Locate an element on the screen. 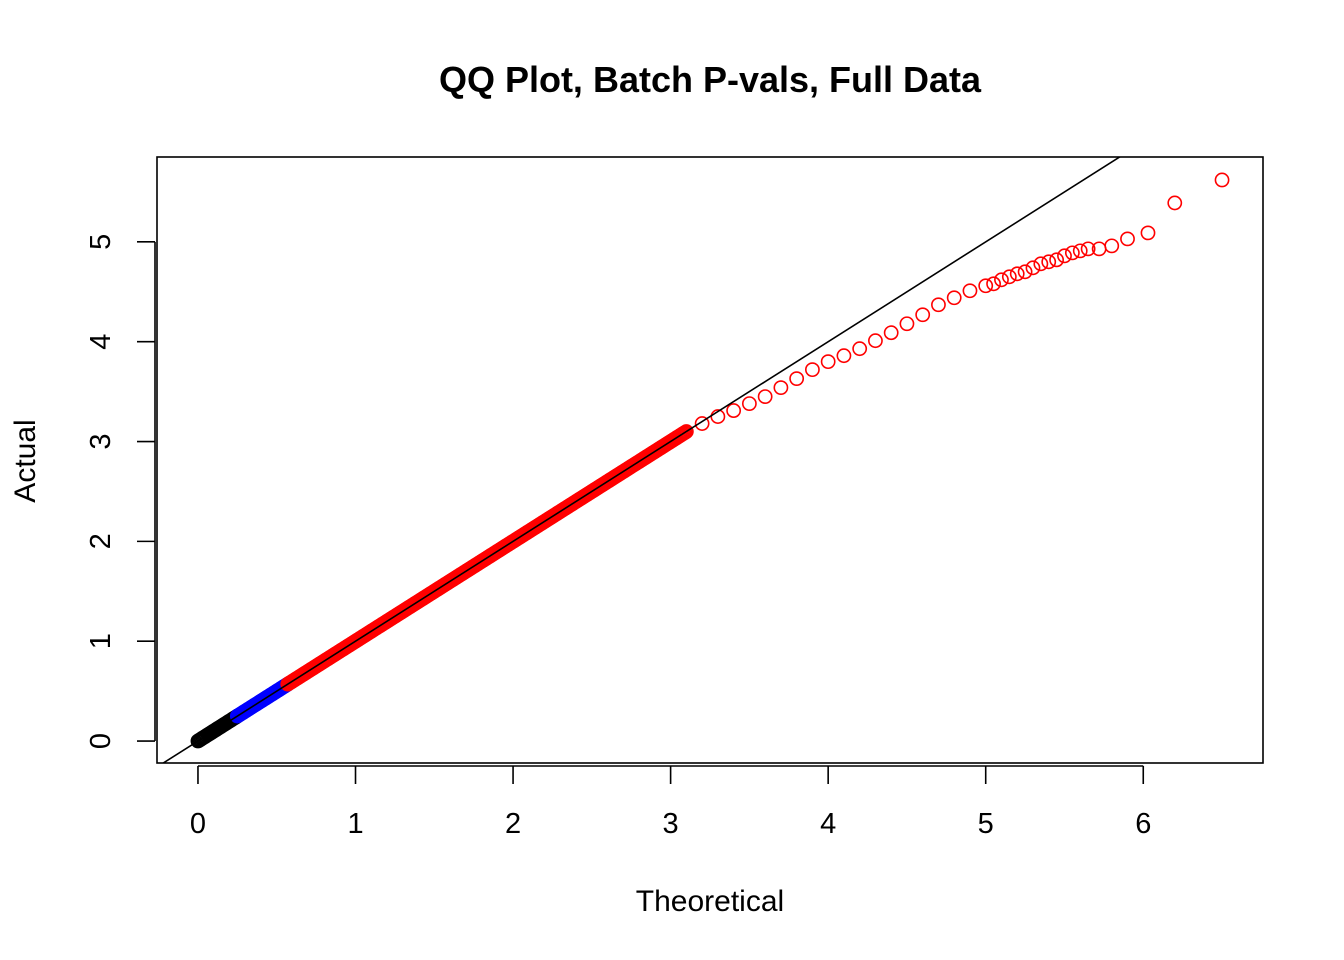  y-axis: 0 1 2 3 4 5 is located at coordinates (120, 491).